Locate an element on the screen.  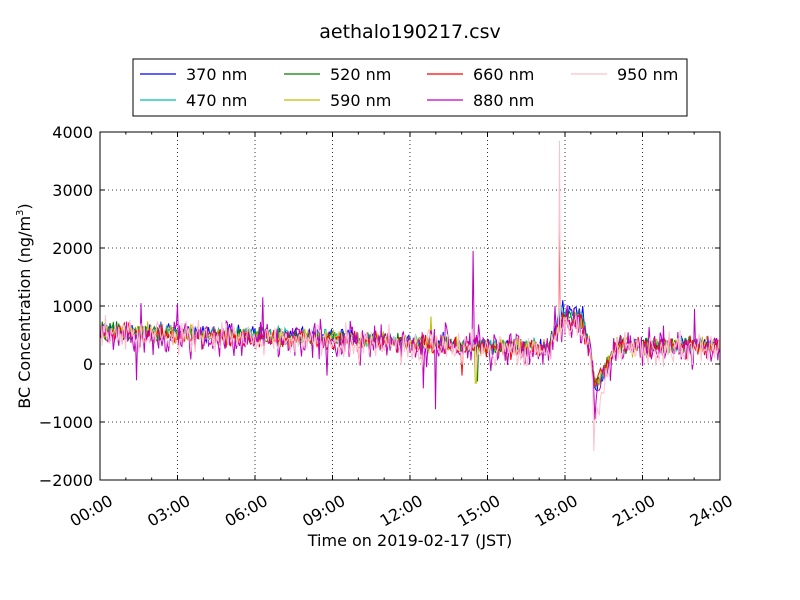
legend-label: 950 nm is located at coordinates (647, 74).